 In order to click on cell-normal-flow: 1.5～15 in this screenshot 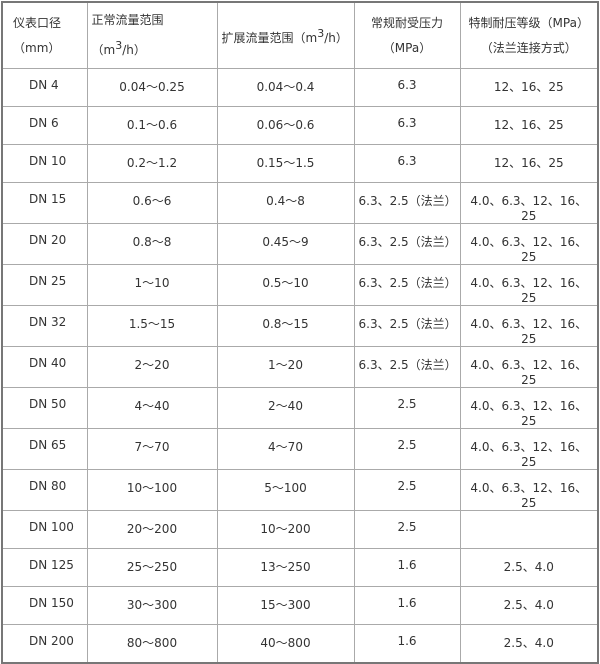, I will do `click(152, 326)`.